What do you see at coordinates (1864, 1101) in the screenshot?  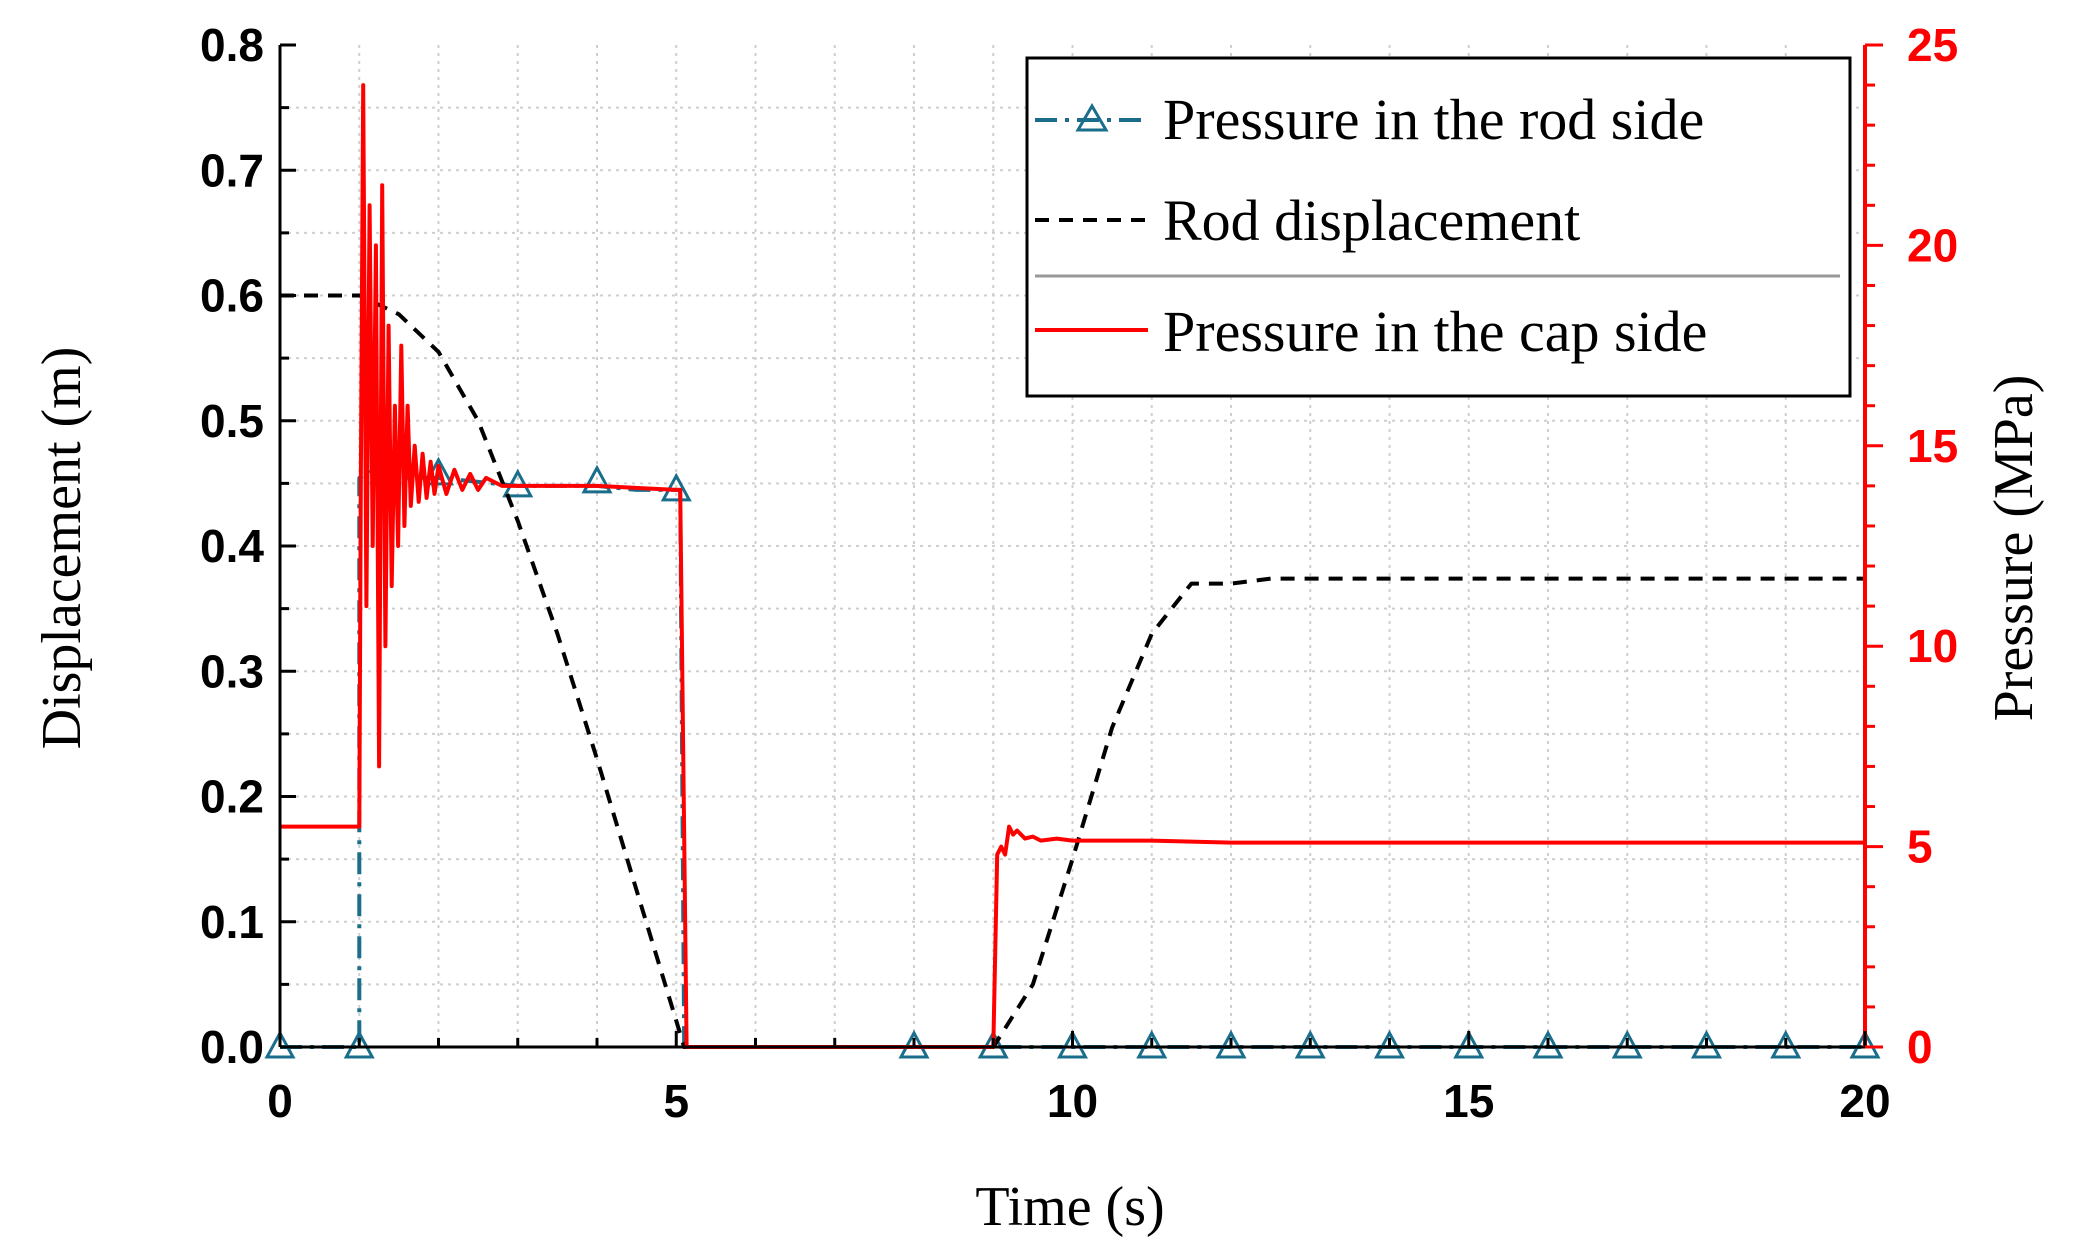 I see `x-tick-label: 20` at bounding box center [1864, 1101].